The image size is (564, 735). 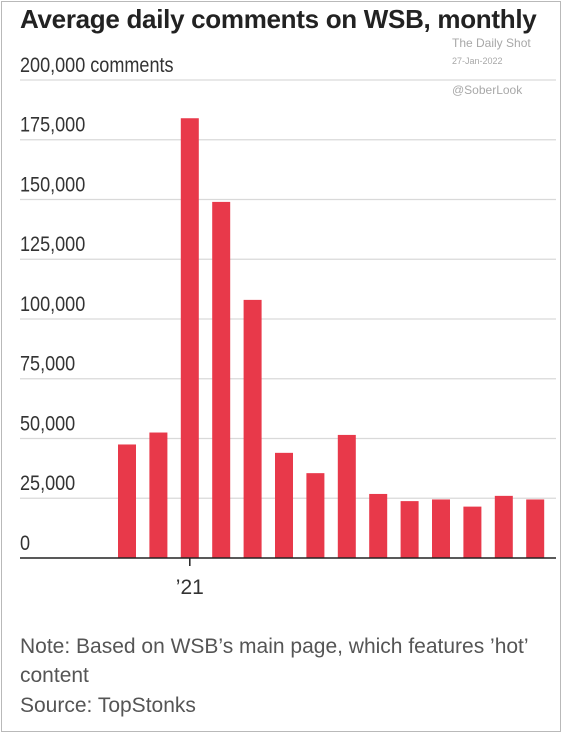 What do you see at coordinates (52, 245) in the screenshot?
I see `y-tick-label: 125,000` at bounding box center [52, 245].